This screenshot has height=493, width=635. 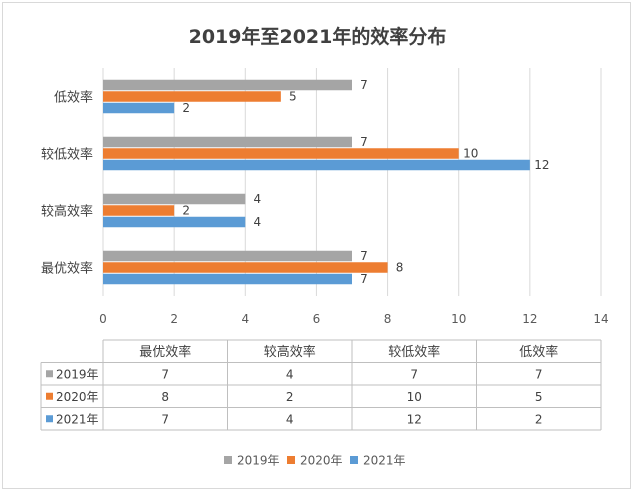 What do you see at coordinates (384, 461) in the screenshot?
I see `legend-label: 2021年` at bounding box center [384, 461].